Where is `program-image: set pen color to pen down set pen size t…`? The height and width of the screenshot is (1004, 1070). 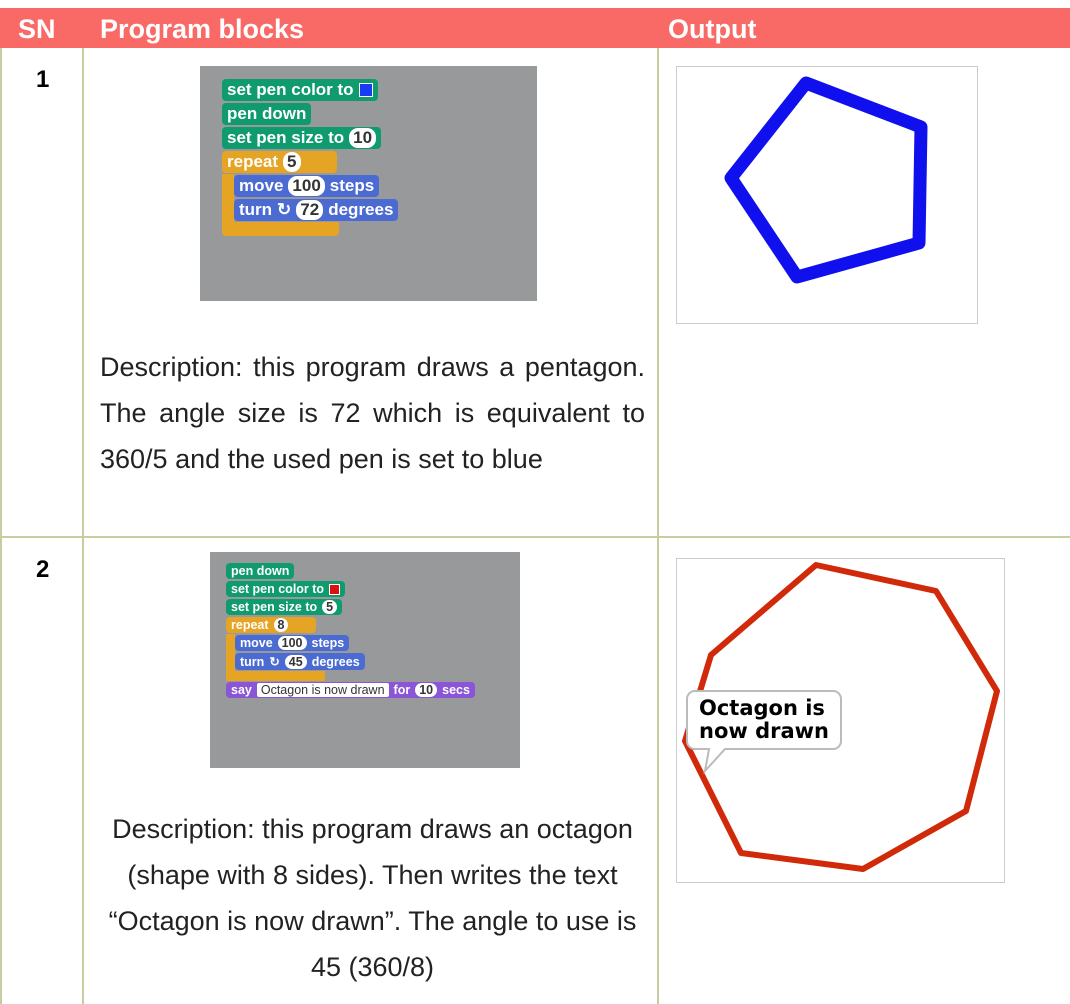
program-image: set pen color to pen down set pen size t… is located at coordinates (368, 183).